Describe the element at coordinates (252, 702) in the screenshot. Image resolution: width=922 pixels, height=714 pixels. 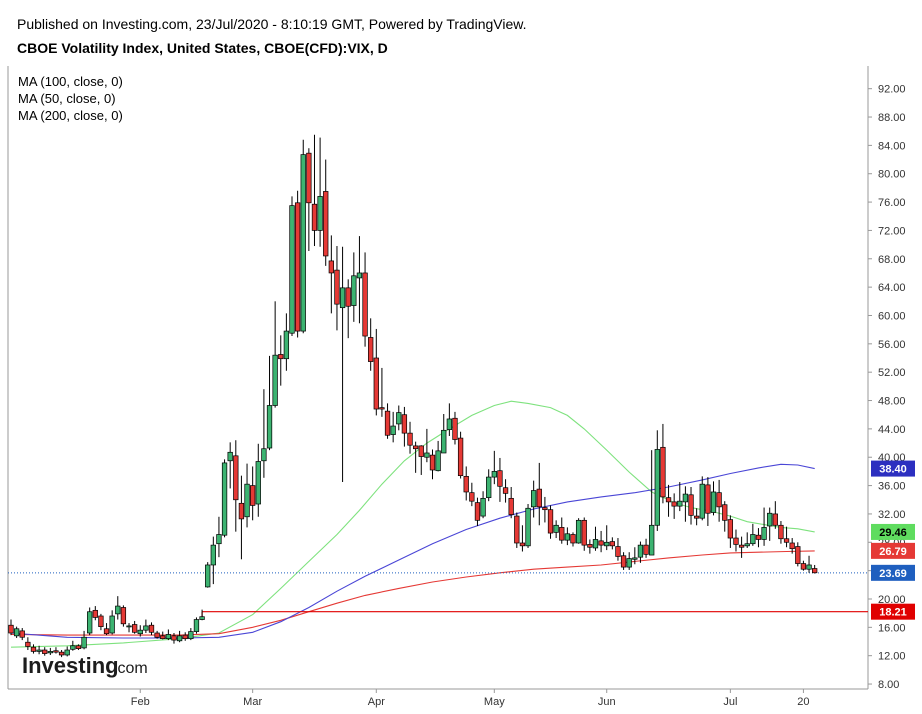
I see `x-tick-label: Mar` at that location.